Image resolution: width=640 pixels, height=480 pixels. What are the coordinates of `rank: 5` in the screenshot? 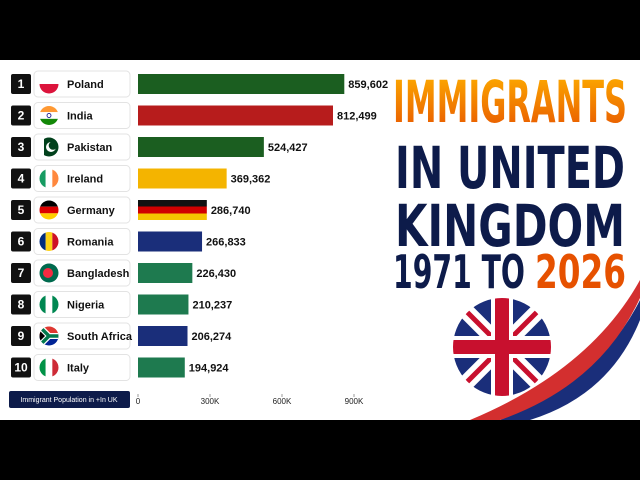 It's located at (21, 210).